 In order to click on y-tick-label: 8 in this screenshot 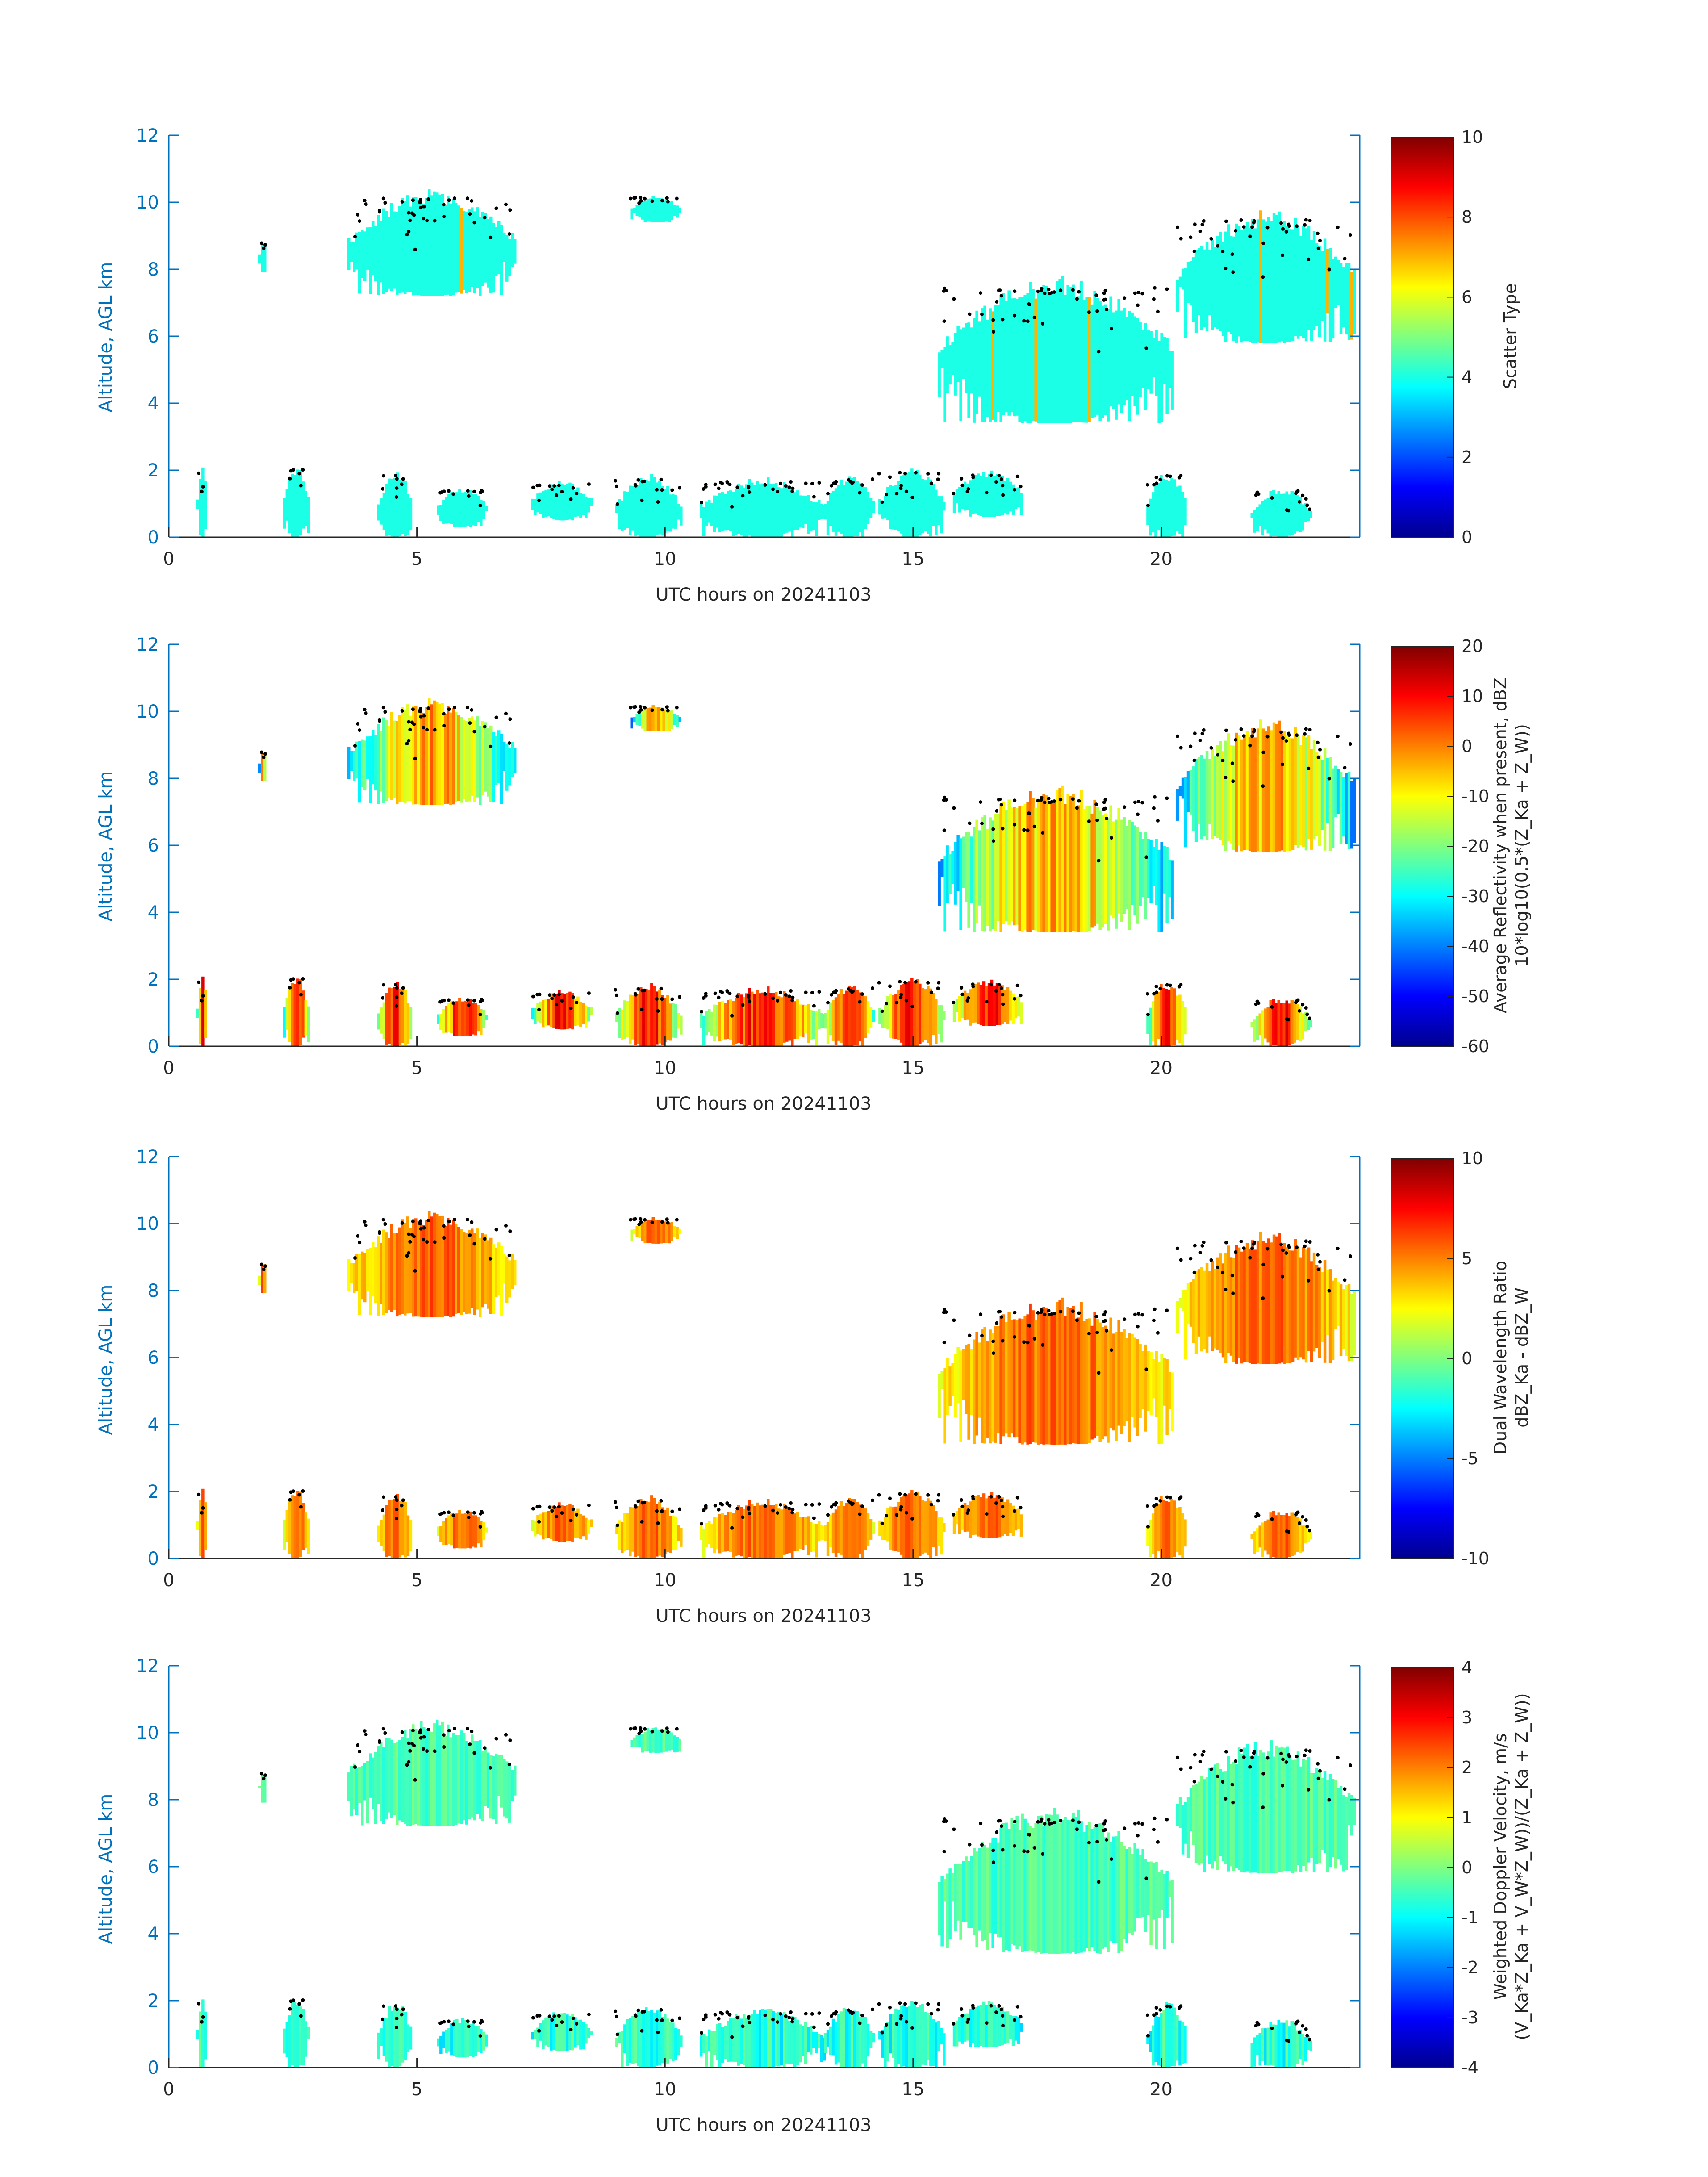, I will do `click(153, 779)`.